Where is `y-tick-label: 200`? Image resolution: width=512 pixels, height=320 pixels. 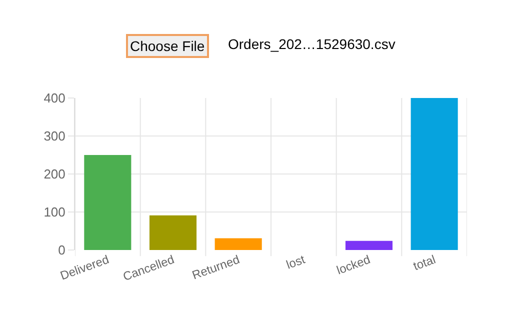
y-tick-label: 200 is located at coordinates (55, 174).